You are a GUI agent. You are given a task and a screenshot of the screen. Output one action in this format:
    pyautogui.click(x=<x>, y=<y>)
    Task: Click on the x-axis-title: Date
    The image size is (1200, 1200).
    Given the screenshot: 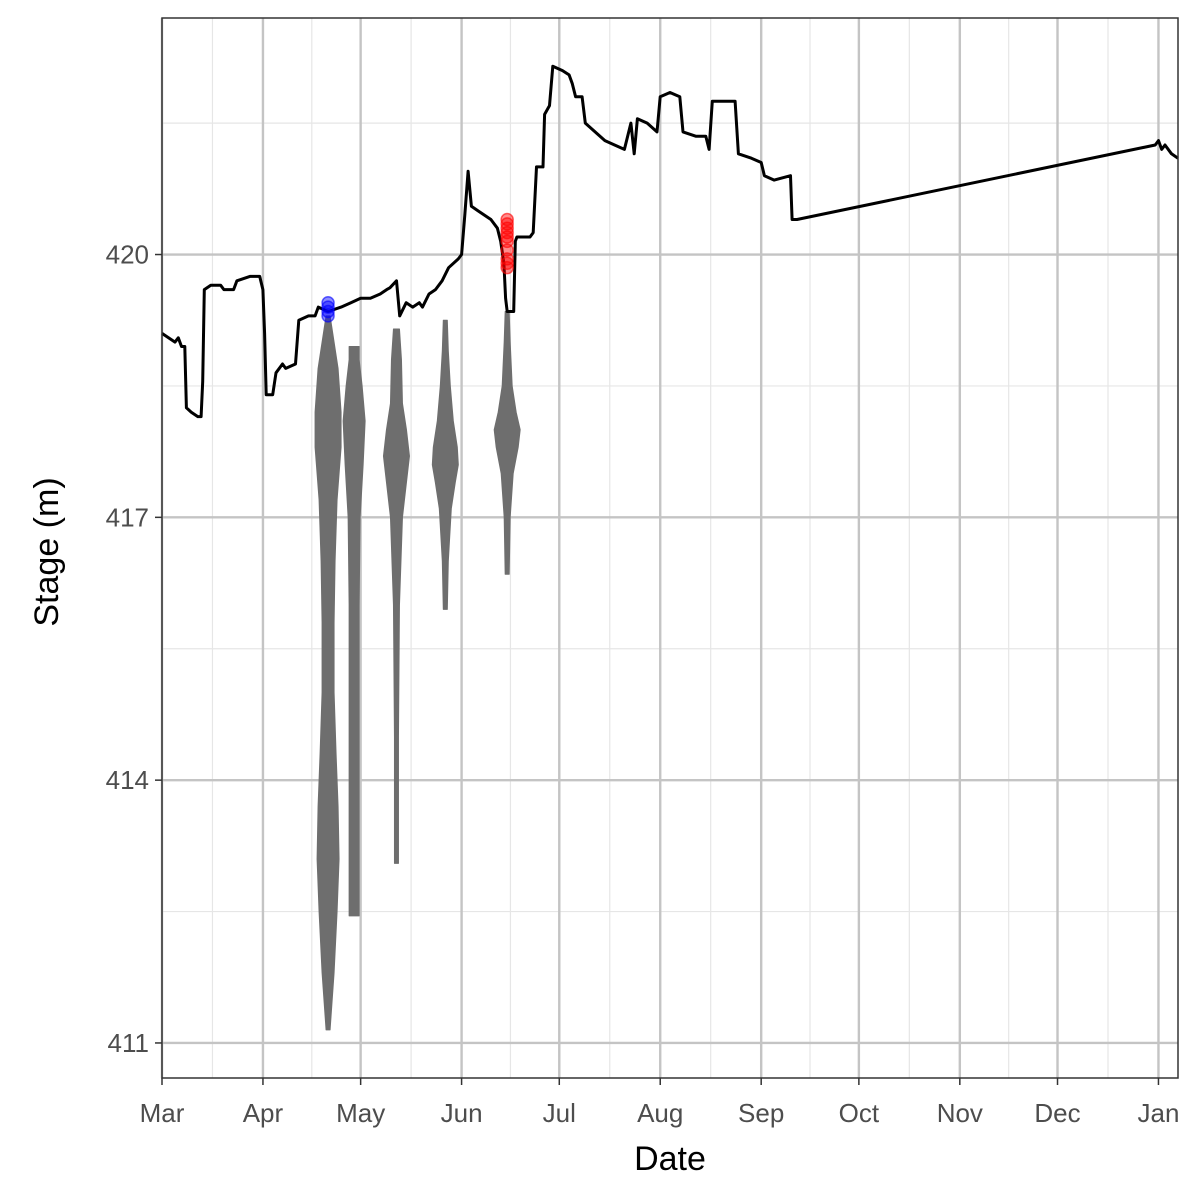 What is the action you would take?
    pyautogui.click(x=670, y=1159)
    